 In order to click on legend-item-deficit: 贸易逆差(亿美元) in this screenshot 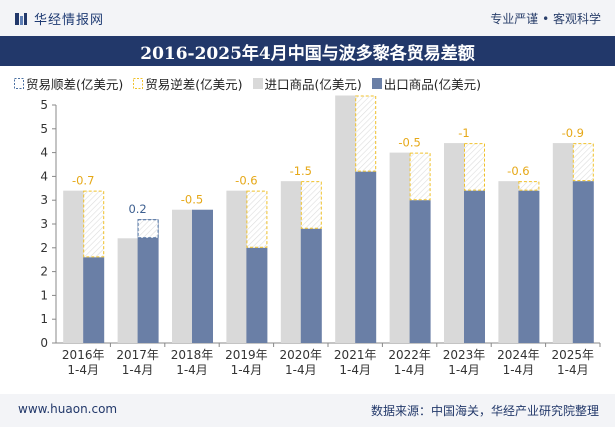, I will do `click(188, 83)`.